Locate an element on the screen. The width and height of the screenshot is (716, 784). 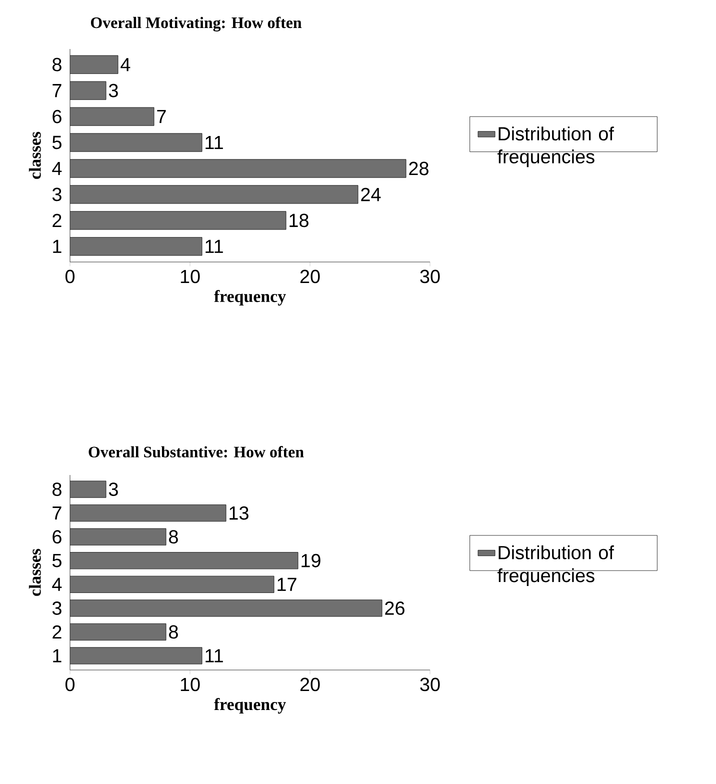
chart-title: Overall Motivating: How often is located at coordinates (196, 24).